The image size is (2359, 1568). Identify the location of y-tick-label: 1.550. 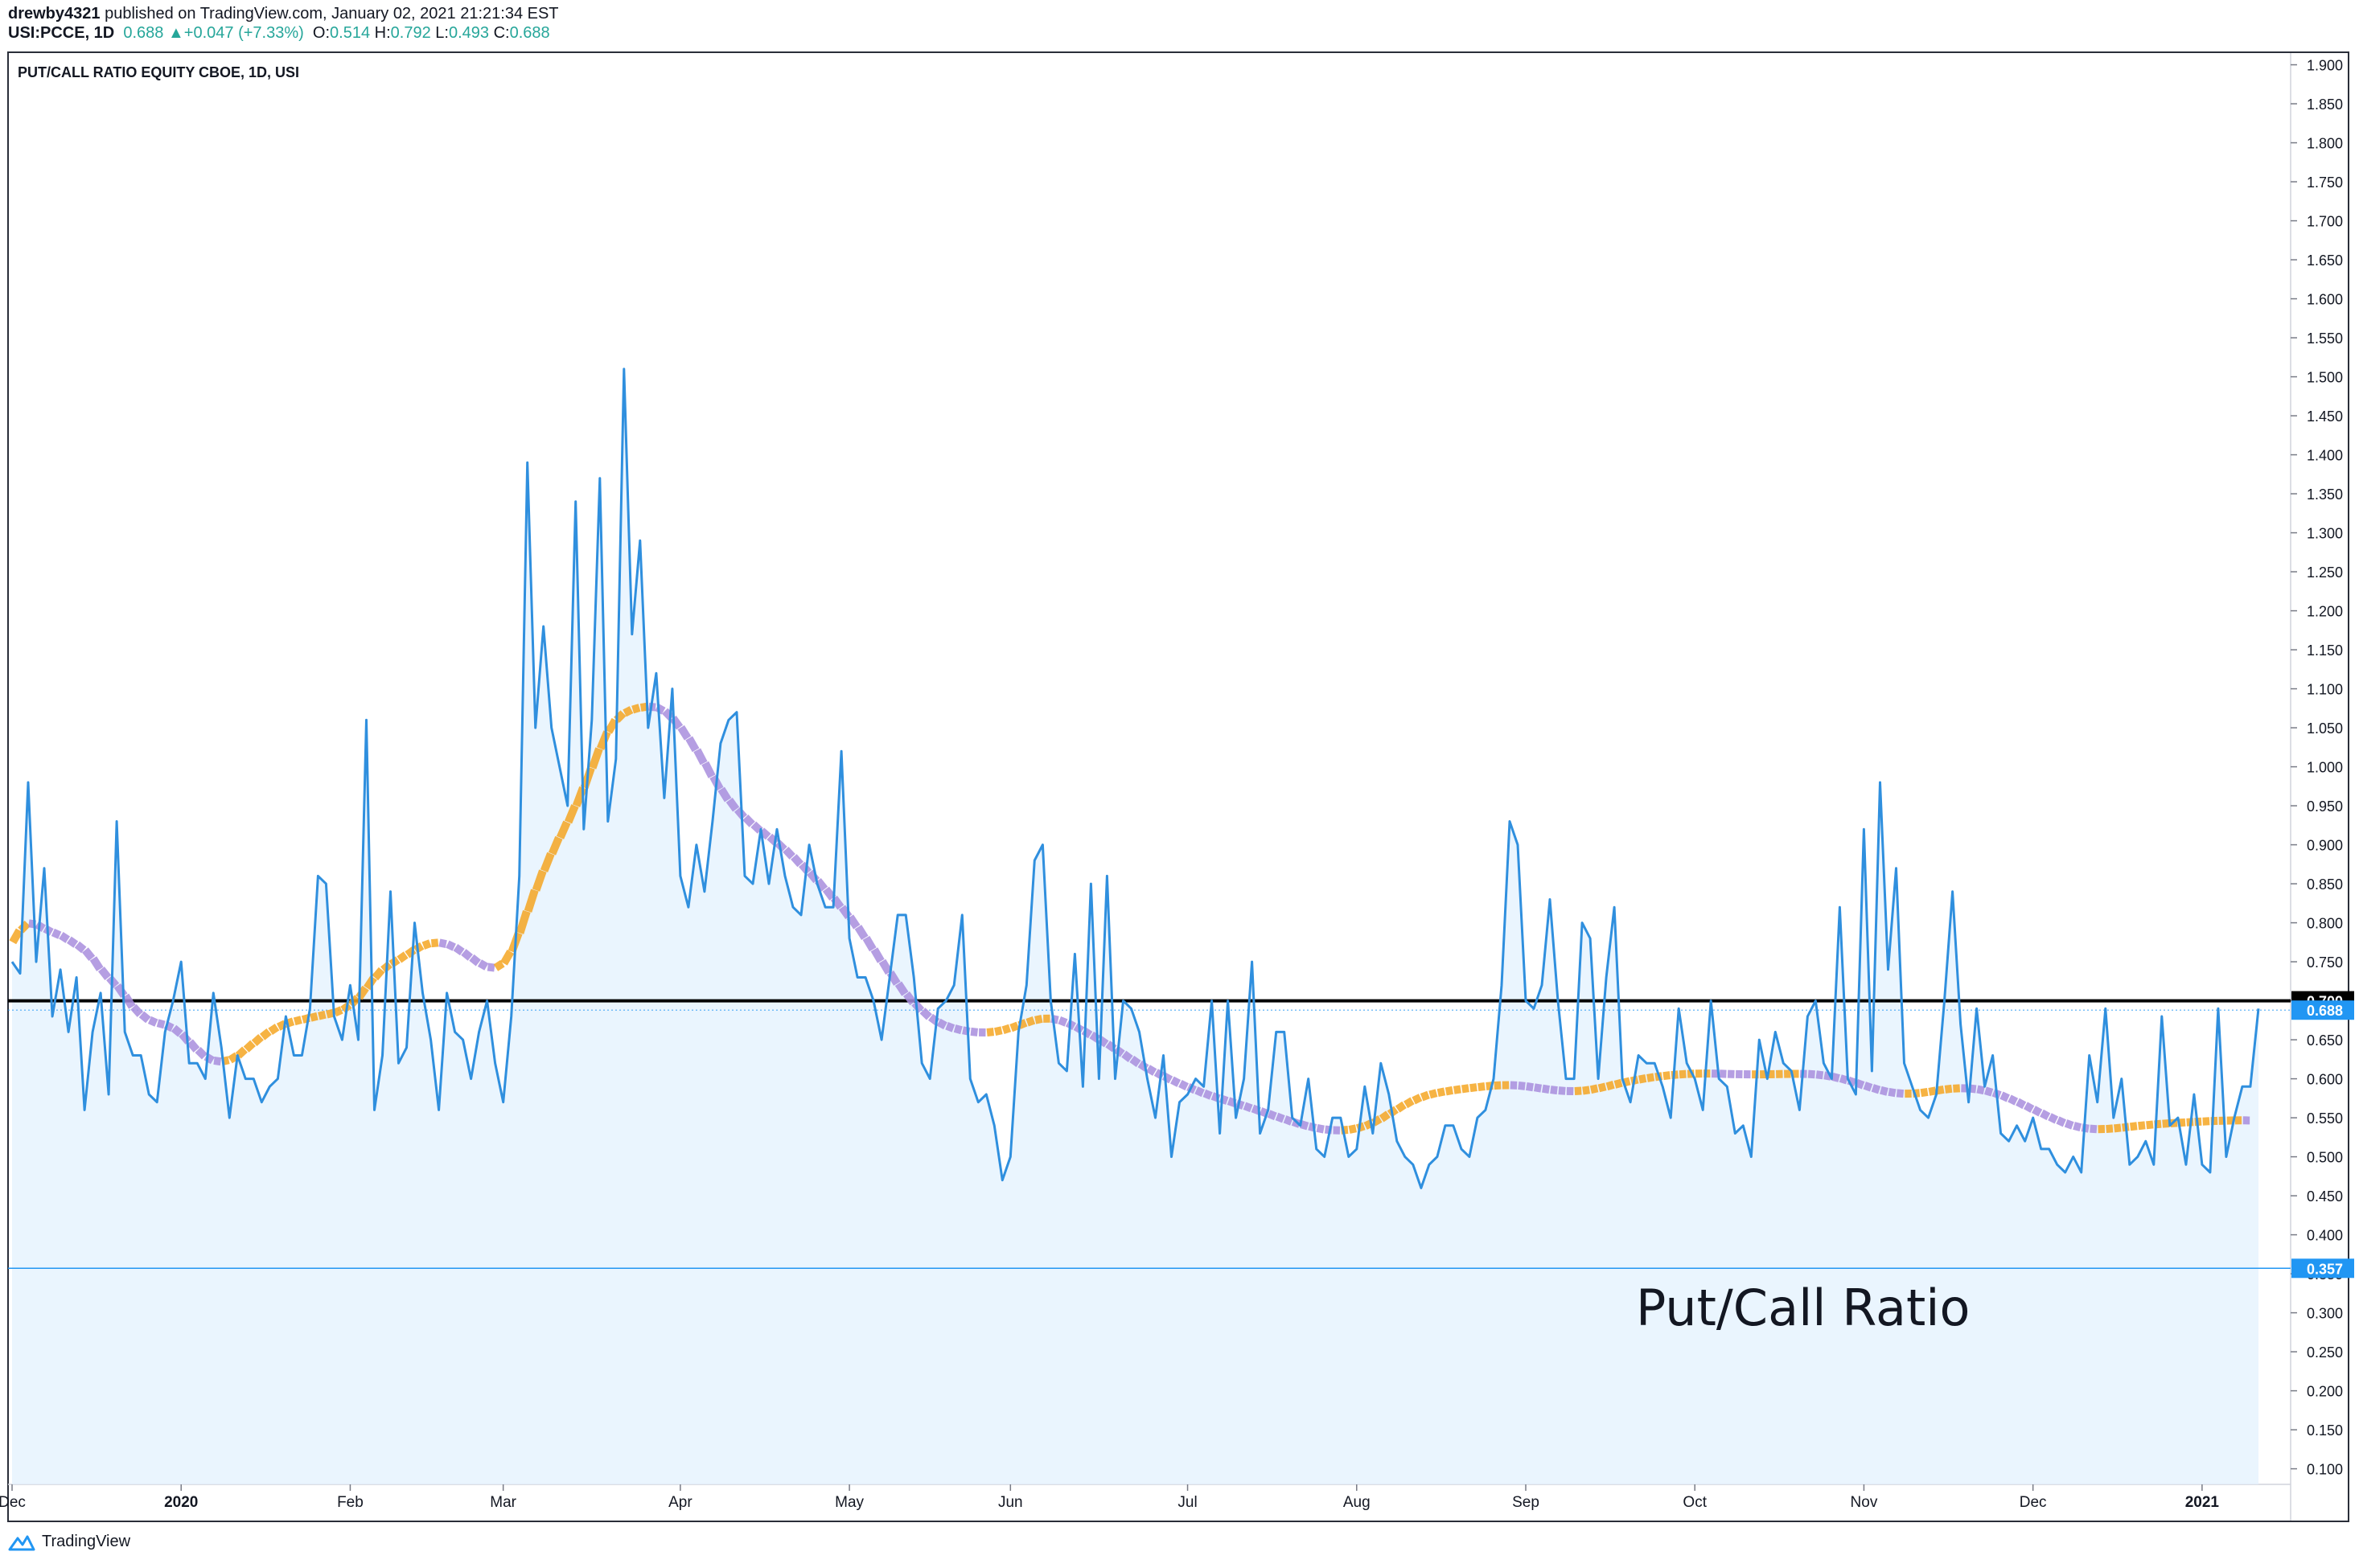
(2325, 338).